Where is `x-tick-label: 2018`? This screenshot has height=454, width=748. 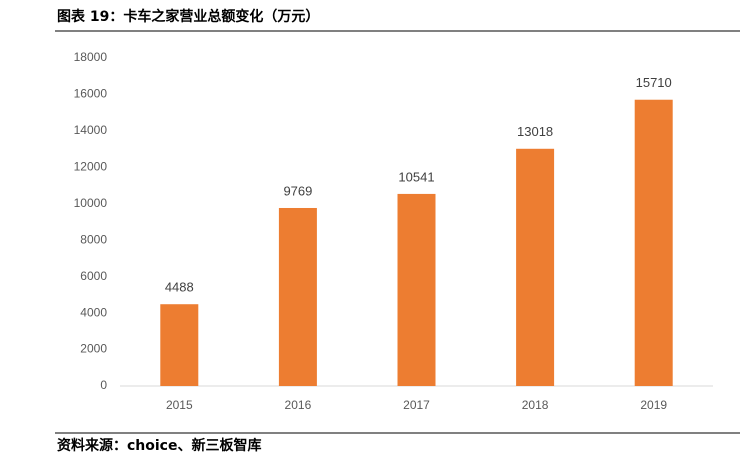
x-tick-label: 2018 is located at coordinates (535, 405).